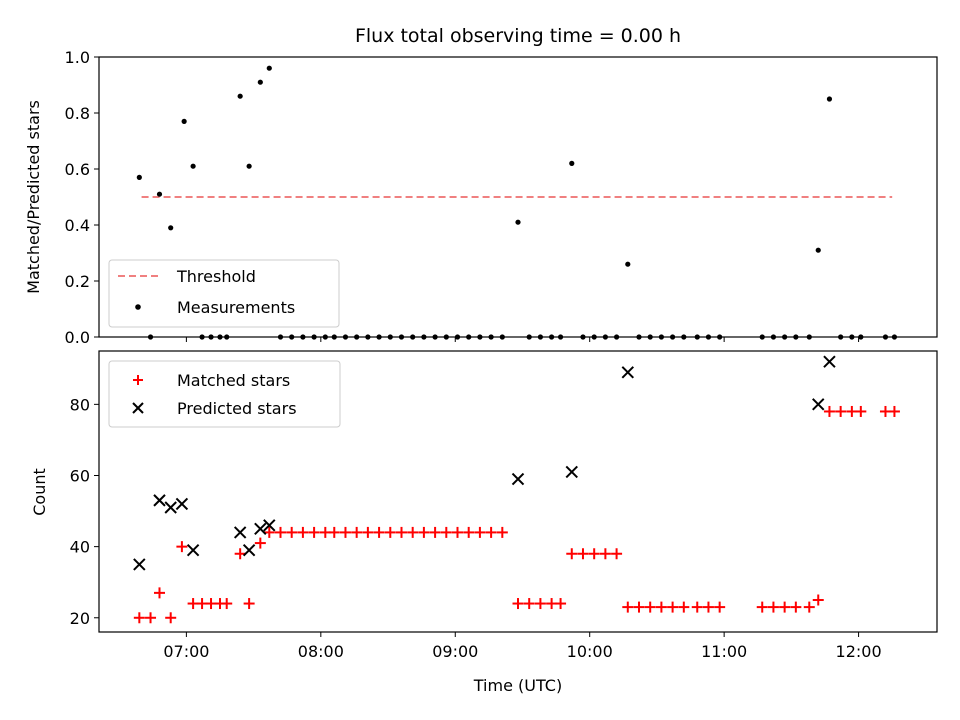 Image resolution: width=960 pixels, height=720 pixels. What do you see at coordinates (236, 307) in the screenshot?
I see `legend-measurements-label: Measurements` at bounding box center [236, 307].